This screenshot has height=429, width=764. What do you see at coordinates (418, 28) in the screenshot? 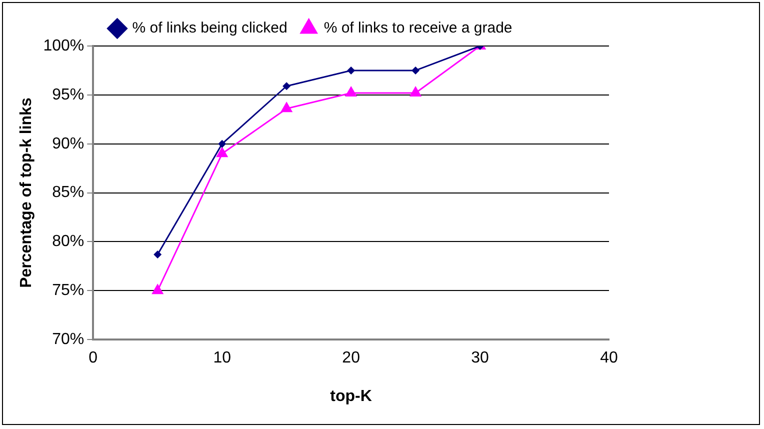
I see `legend-label: % of links to receive a grade` at bounding box center [418, 28].